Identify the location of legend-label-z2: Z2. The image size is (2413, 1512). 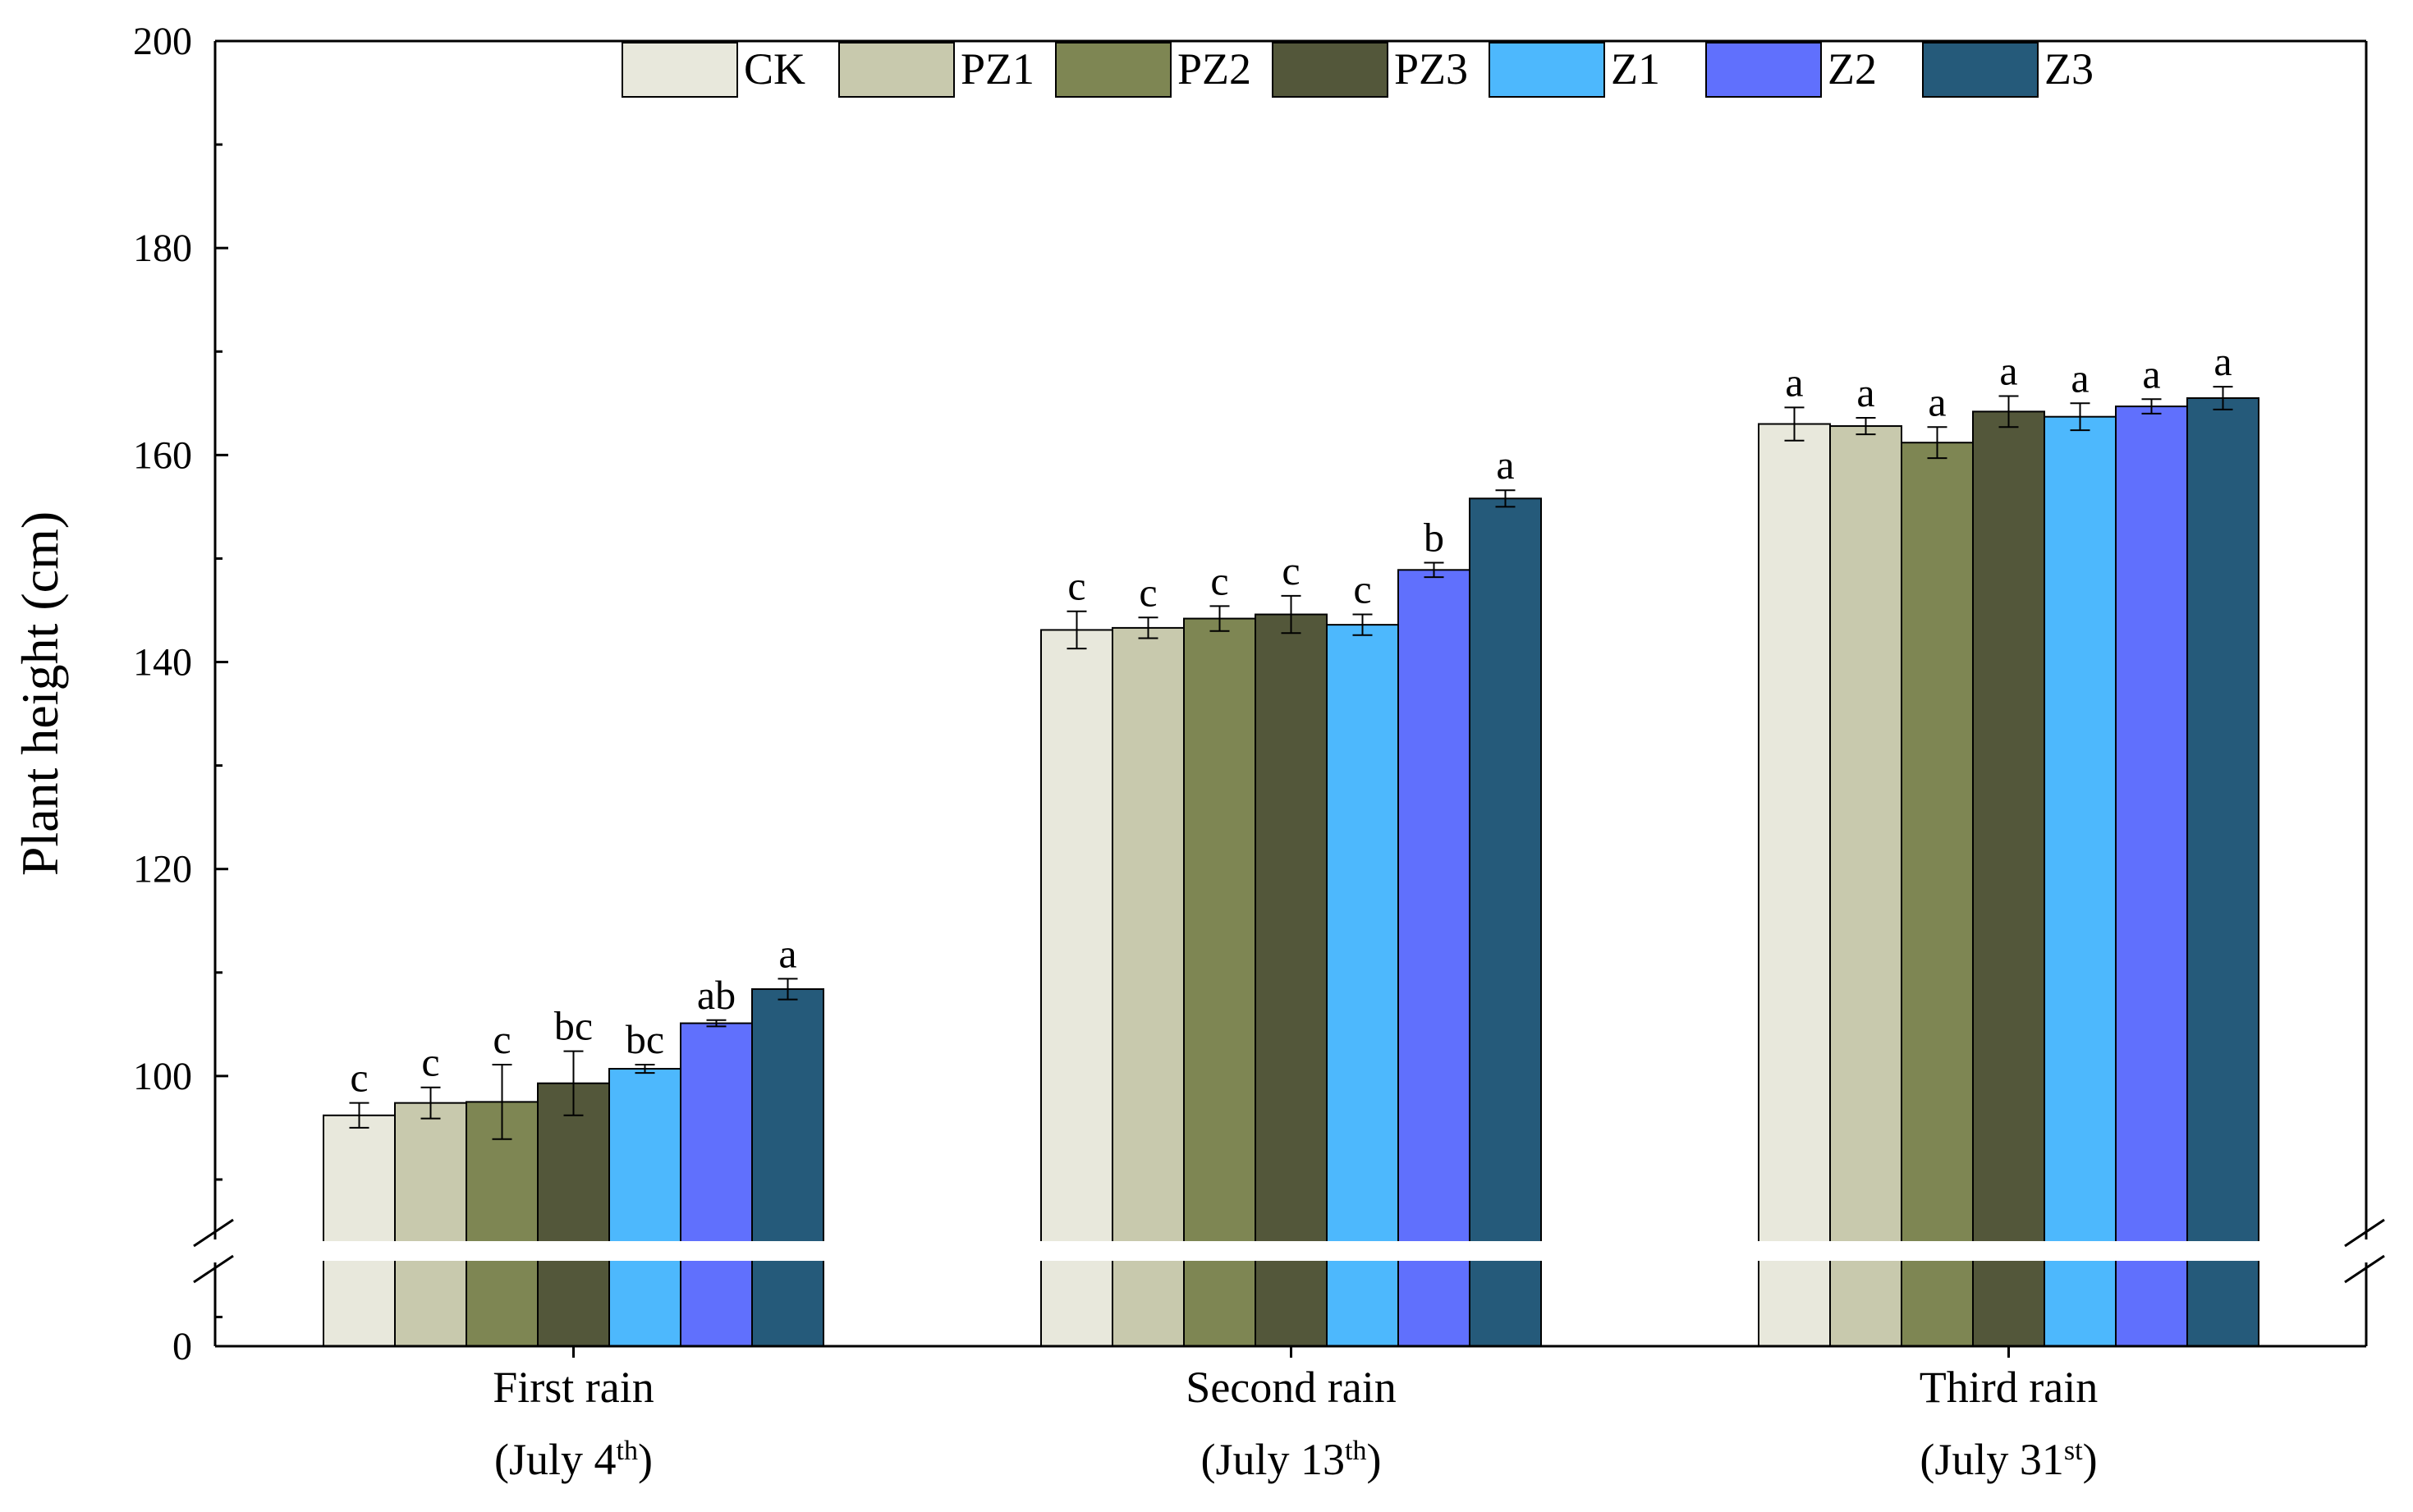
(1853, 69).